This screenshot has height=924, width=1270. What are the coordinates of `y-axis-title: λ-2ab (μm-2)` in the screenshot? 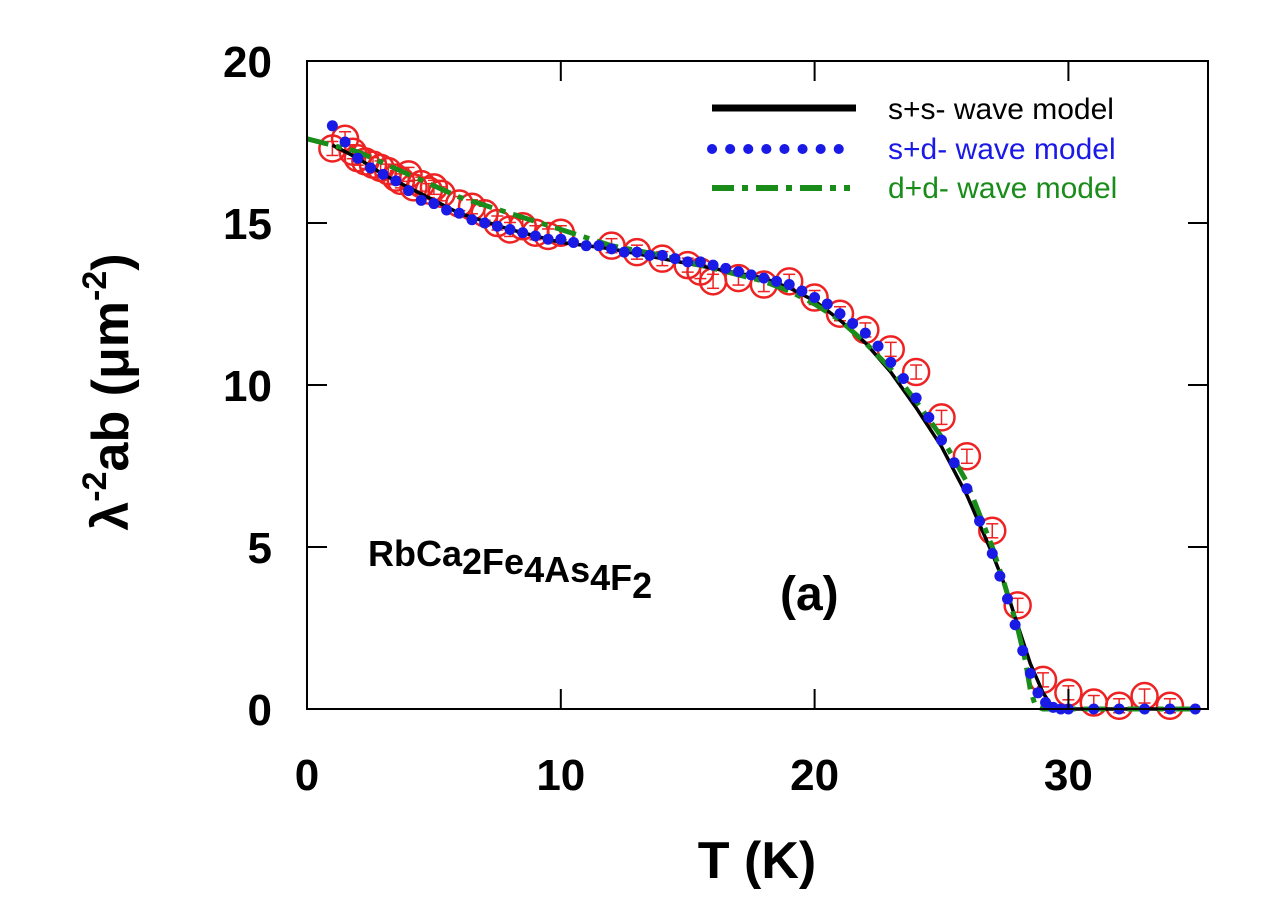 It's located at (108, 391).